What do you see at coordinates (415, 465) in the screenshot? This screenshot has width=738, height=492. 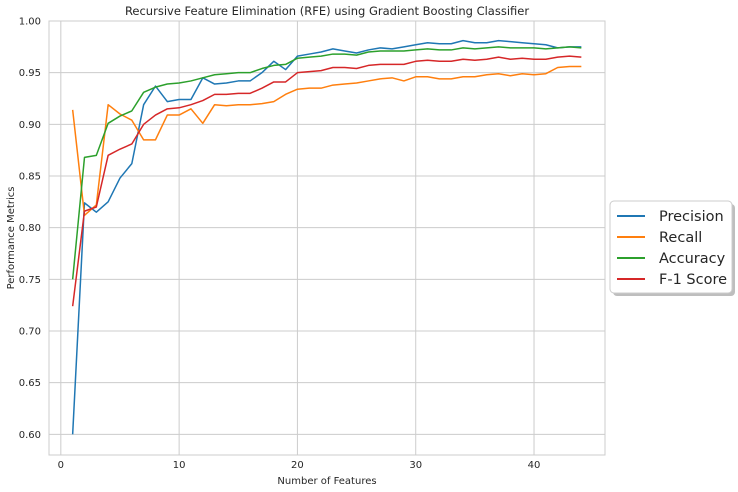 I see `x-tick-label: 30` at bounding box center [415, 465].